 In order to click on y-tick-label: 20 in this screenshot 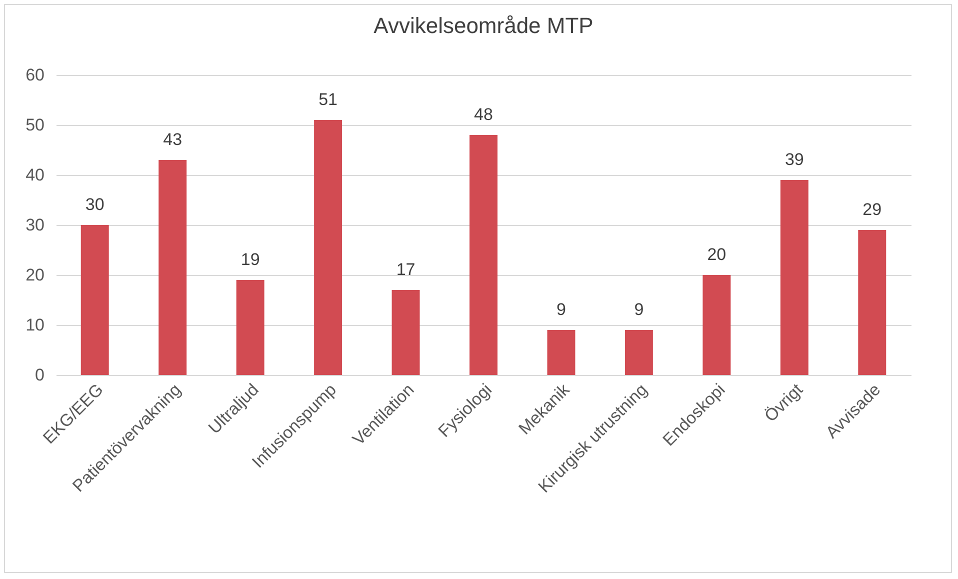, I will do `click(35, 275)`.